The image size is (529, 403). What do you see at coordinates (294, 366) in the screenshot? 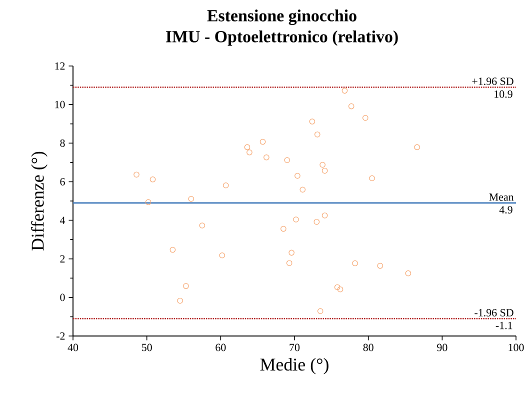
I see `x-axis-title: Medie (°)` at bounding box center [294, 366].